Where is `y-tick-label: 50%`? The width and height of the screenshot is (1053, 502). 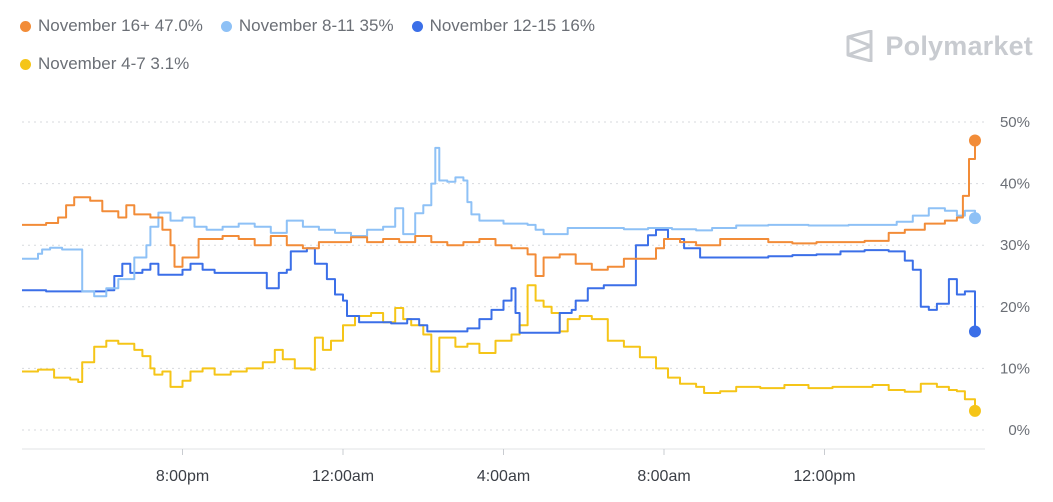 y-tick-label: 50% is located at coordinates (1015, 122).